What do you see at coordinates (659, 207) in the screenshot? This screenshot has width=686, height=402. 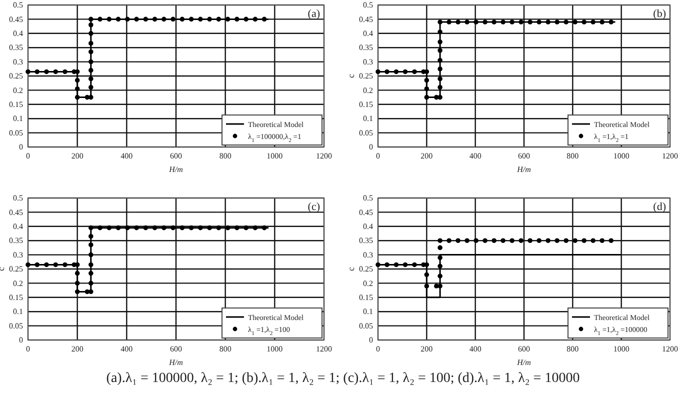 I see `annotation: (d)` at bounding box center [659, 207].